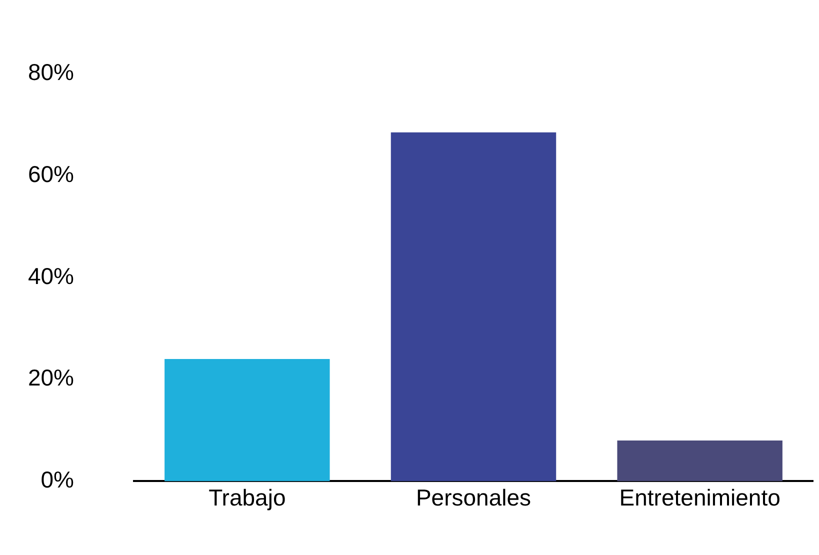 The image size is (819, 555). I want to click on y-tick-label: 0%, so click(57, 479).